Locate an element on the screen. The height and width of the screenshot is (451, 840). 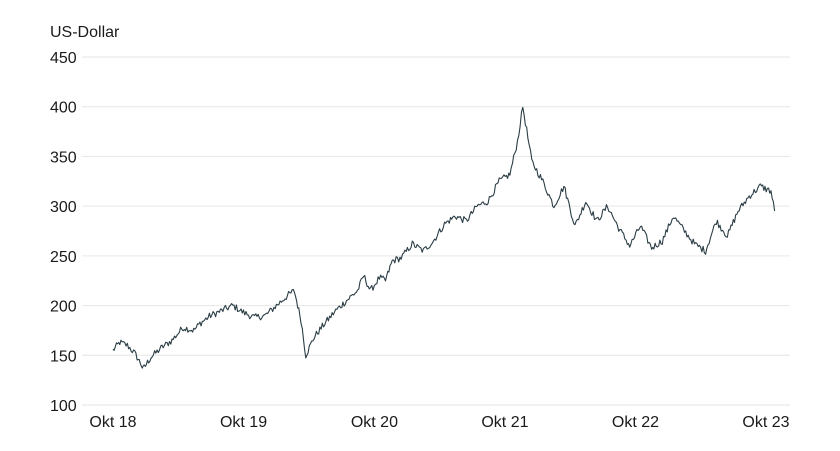
x-tick-label: Okt 18 is located at coordinates (112, 422).